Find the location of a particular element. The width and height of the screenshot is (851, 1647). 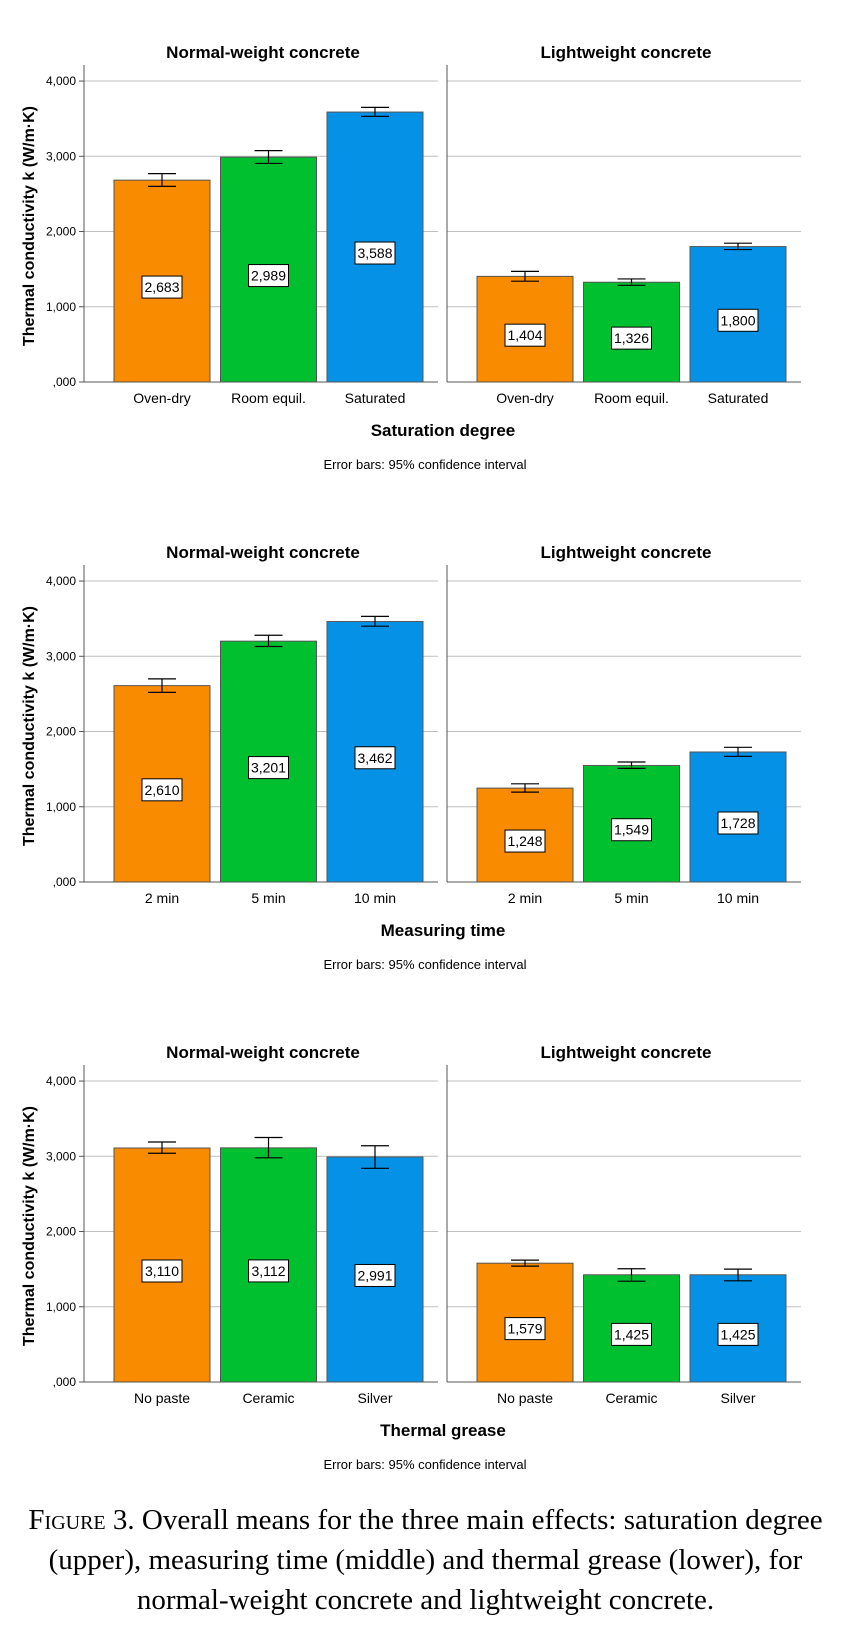

data-label: 1,549 is located at coordinates (631, 830).